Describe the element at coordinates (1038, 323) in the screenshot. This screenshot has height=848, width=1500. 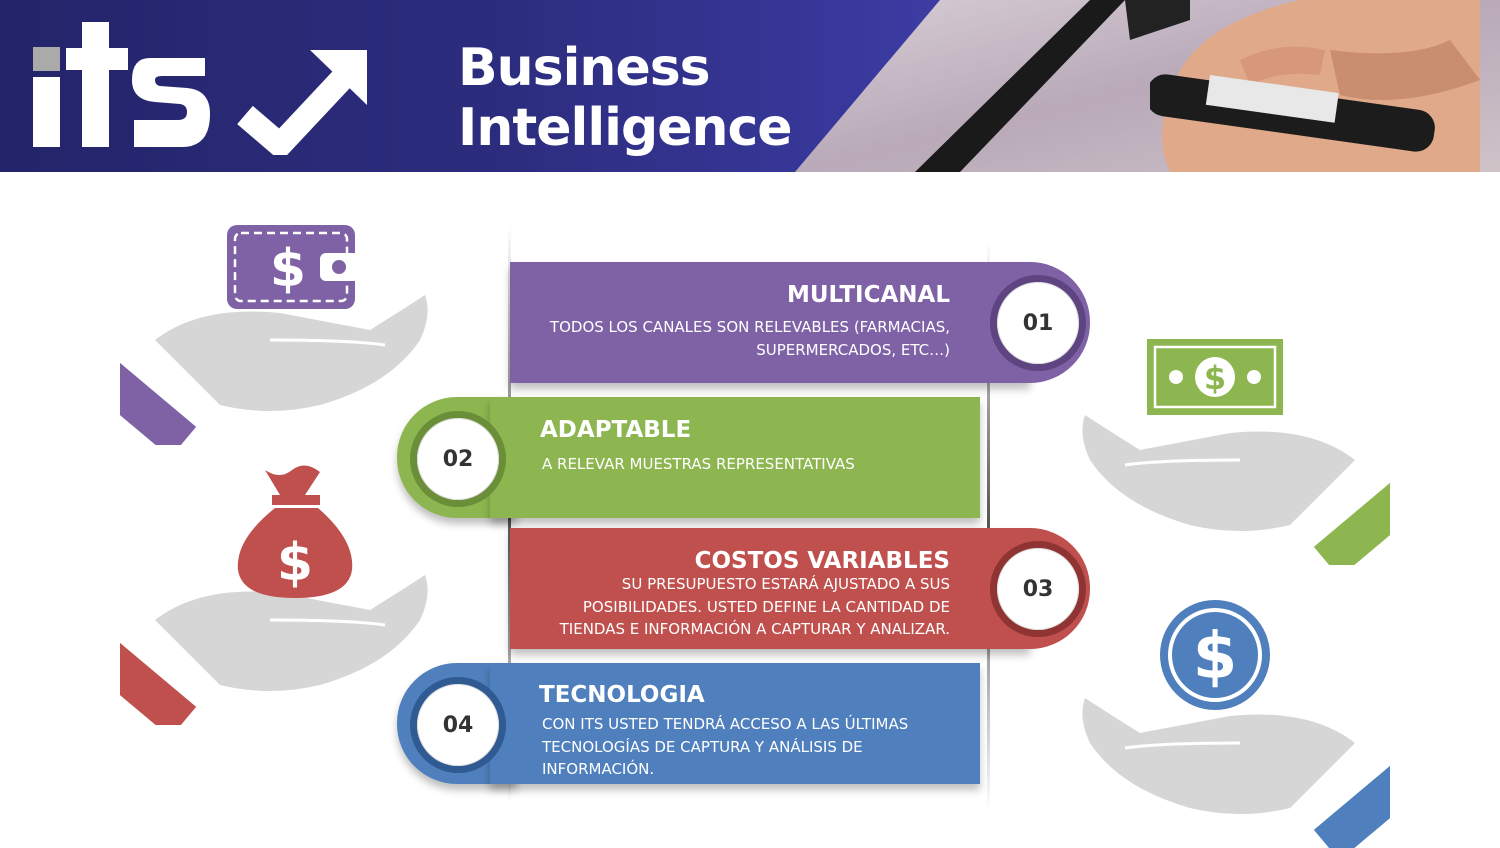
I see `number-badge: 01` at that location.